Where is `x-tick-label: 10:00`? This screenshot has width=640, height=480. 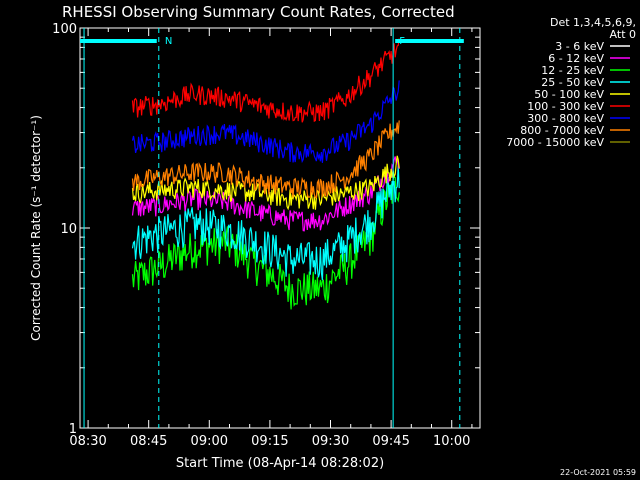
x-tick-label: 10:00 is located at coordinates (451, 441).